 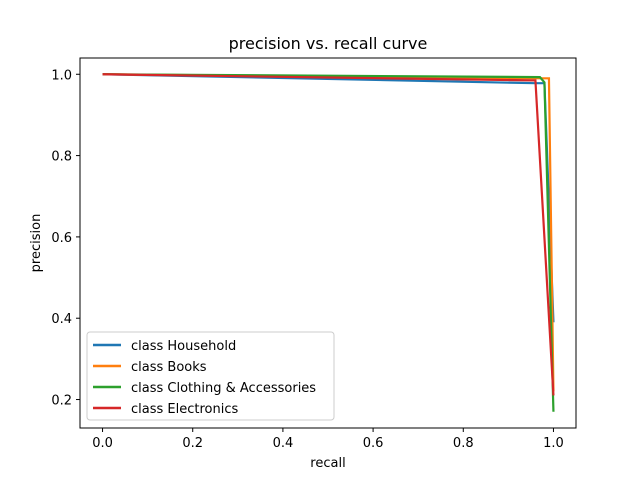 What do you see at coordinates (463, 443) in the screenshot?
I see `x-tick-label: 0.8` at bounding box center [463, 443].